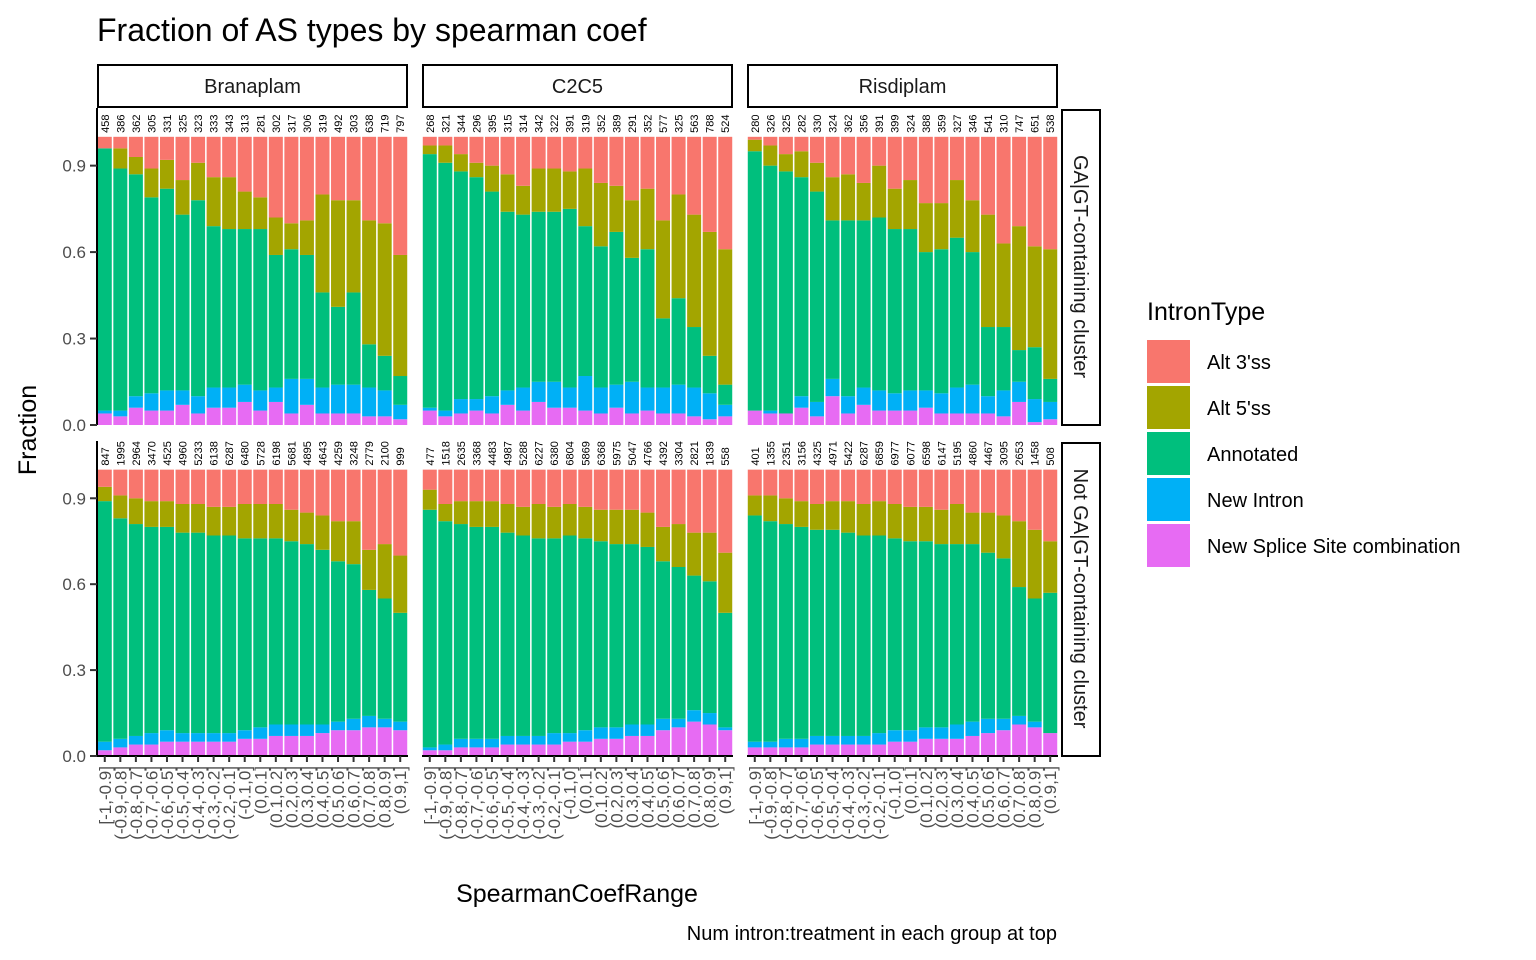 This screenshot has width=1536, height=960. I want to click on count-label: 388, so click(927, 123).